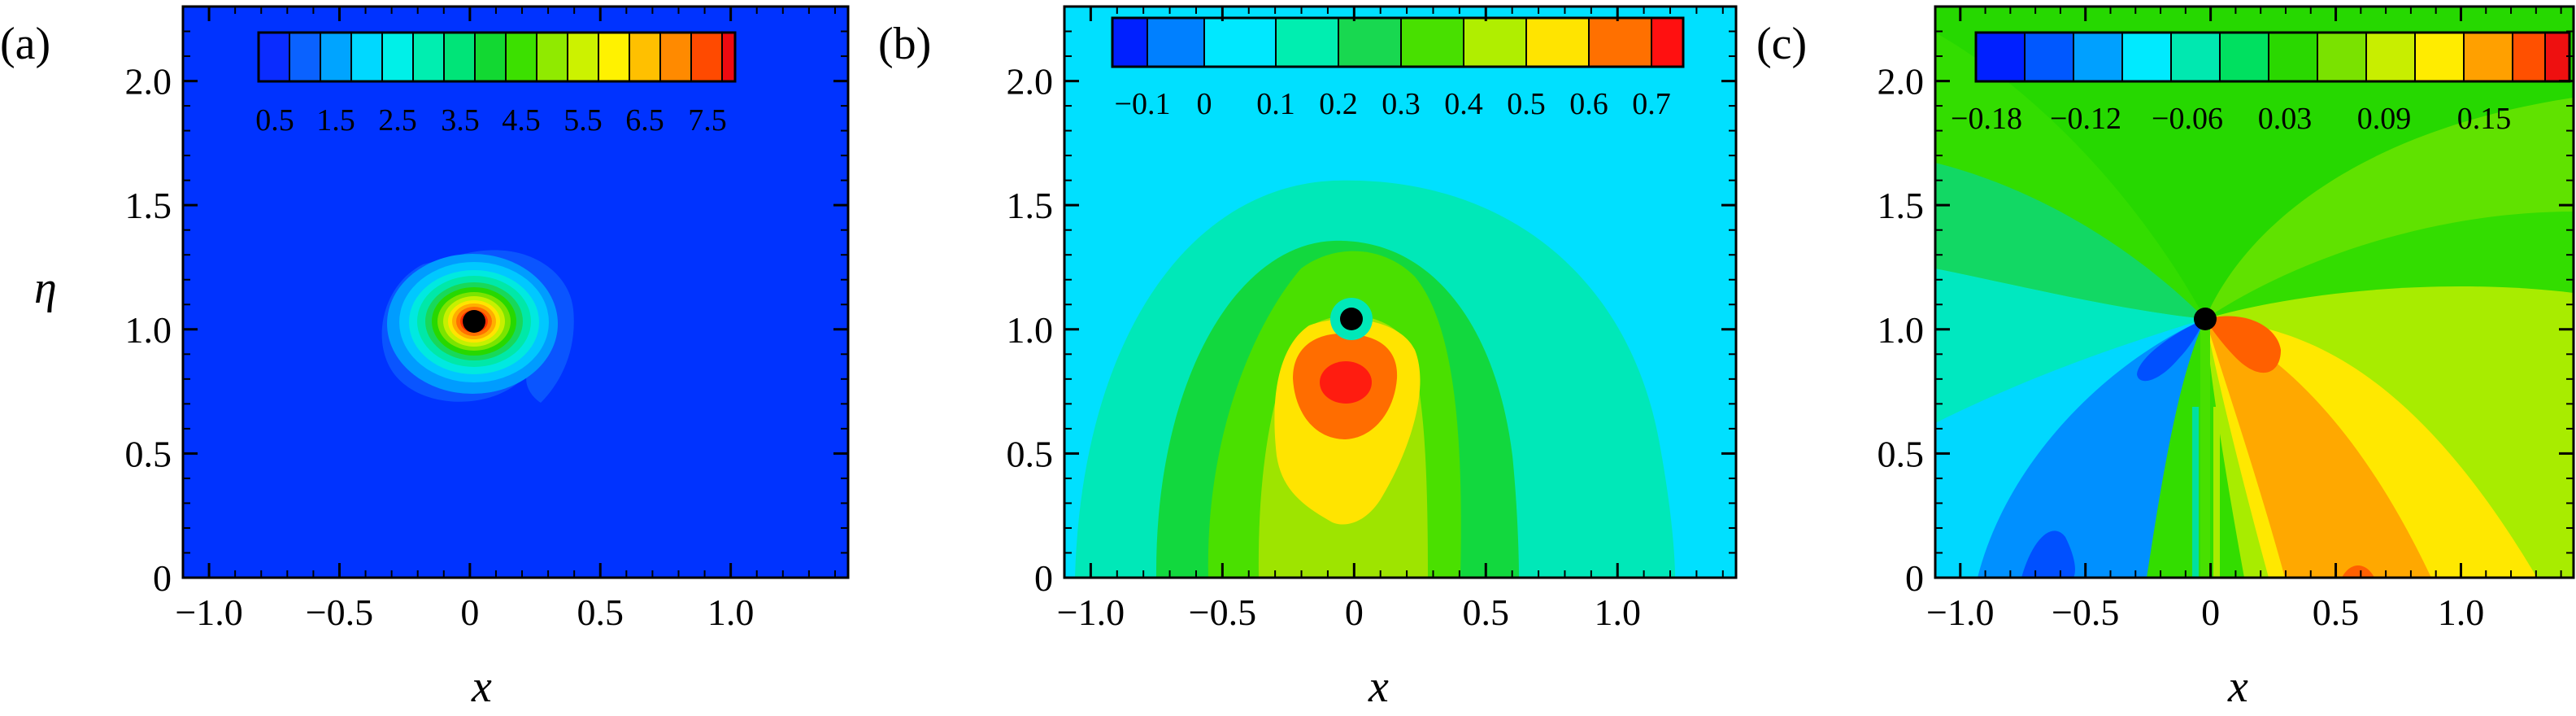 This screenshot has height=716, width=2576. Describe the element at coordinates (1652, 104) in the screenshot. I see `colorbar-b-label-9: 0.7` at that location.